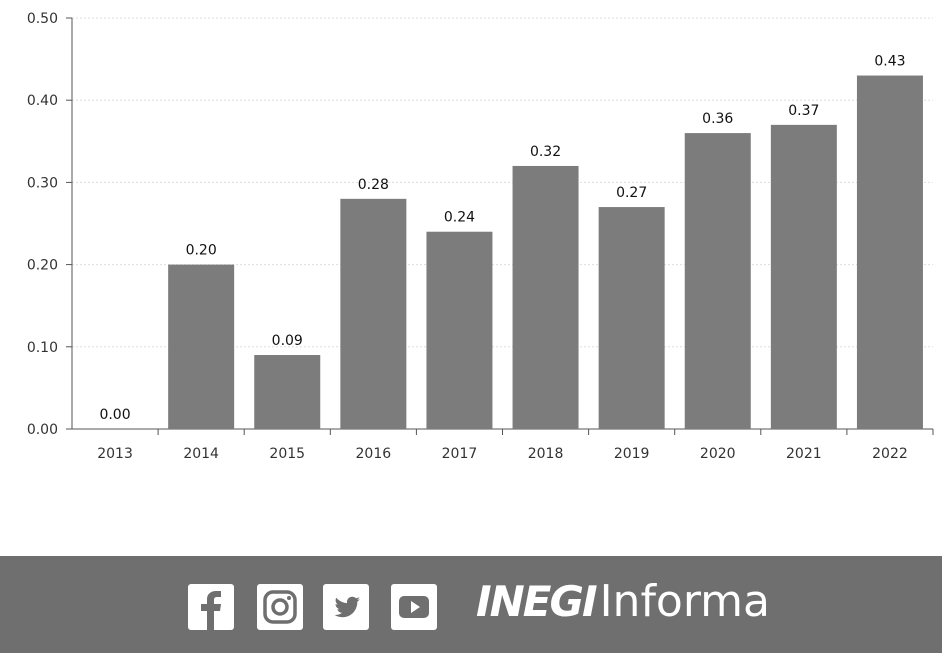 This screenshot has width=942, height=653. What do you see at coordinates (545, 297) in the screenshot?
I see `bar-2018` at bounding box center [545, 297].